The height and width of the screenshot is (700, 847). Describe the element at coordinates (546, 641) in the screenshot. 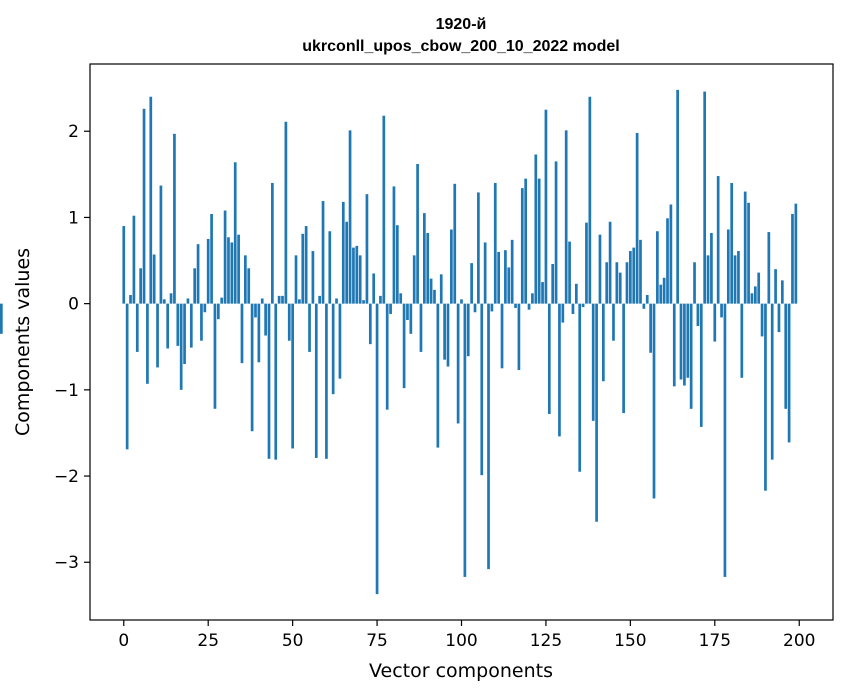

I see `x-tick-label: 125` at that location.